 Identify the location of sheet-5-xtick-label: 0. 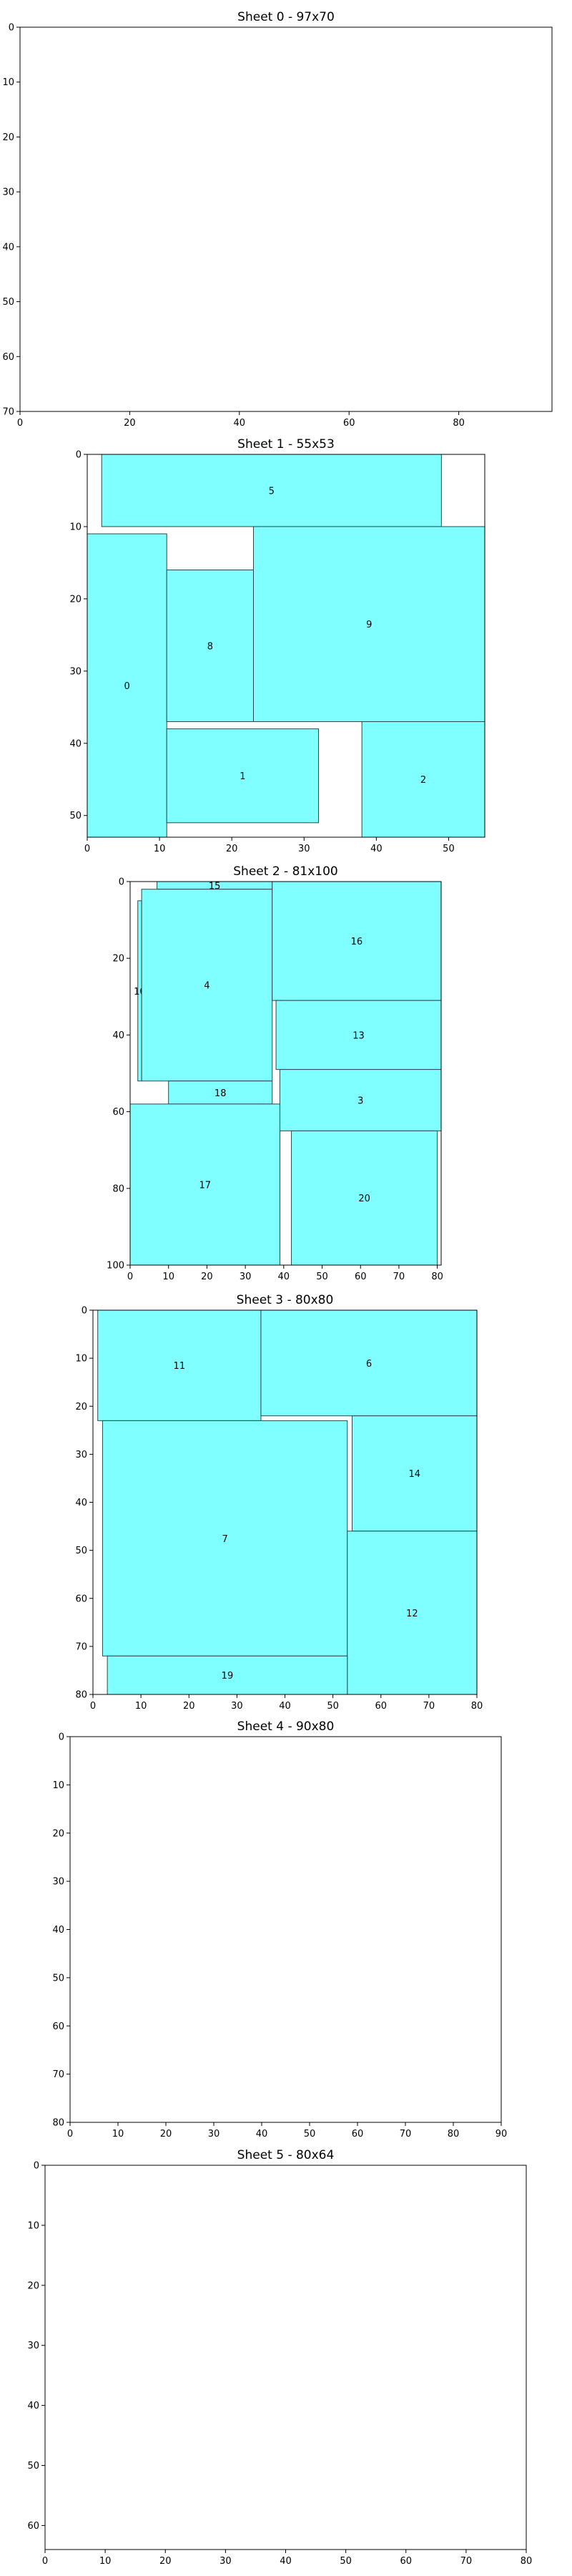
(45, 2561).